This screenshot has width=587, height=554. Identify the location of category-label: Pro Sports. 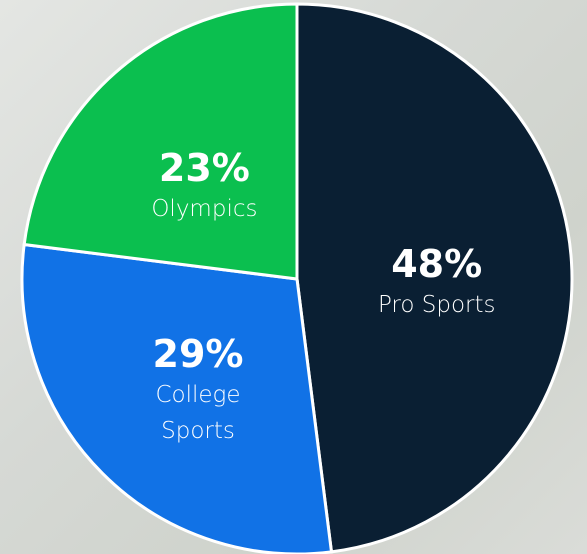
(436, 305).